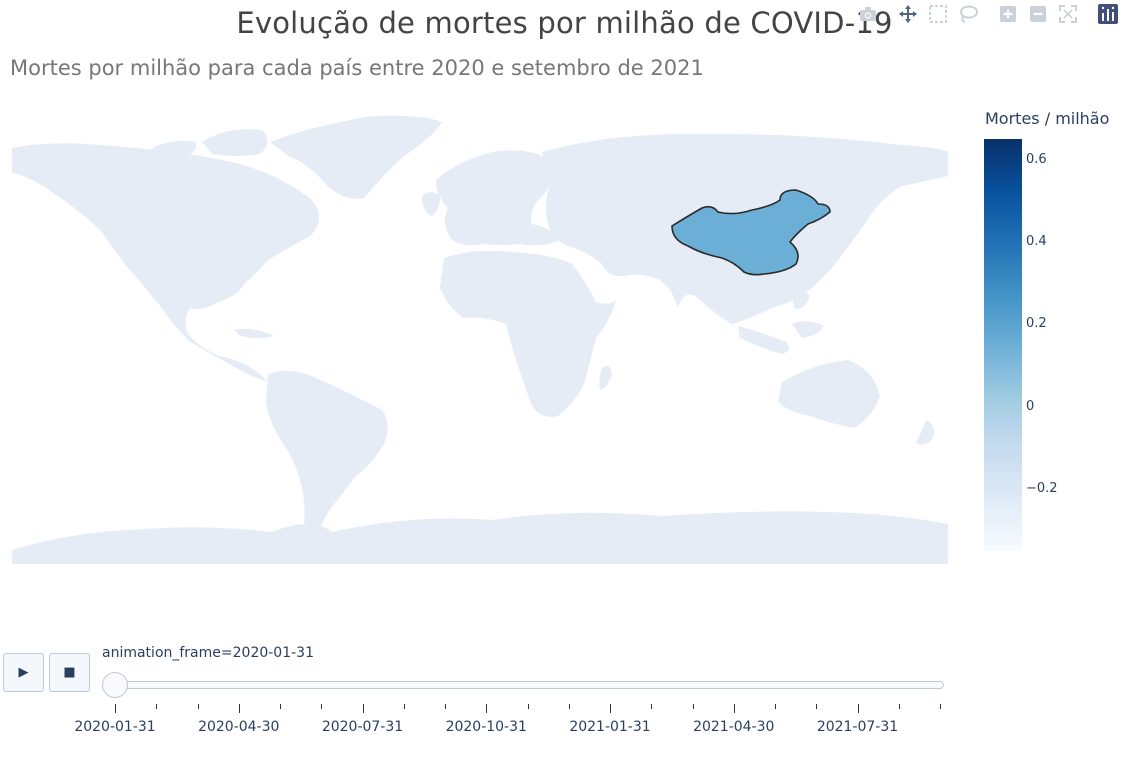 The width and height of the screenshot is (1123, 757). What do you see at coordinates (1036, 159) in the screenshot?
I see `colorbar-tick-label: 0.6` at bounding box center [1036, 159].